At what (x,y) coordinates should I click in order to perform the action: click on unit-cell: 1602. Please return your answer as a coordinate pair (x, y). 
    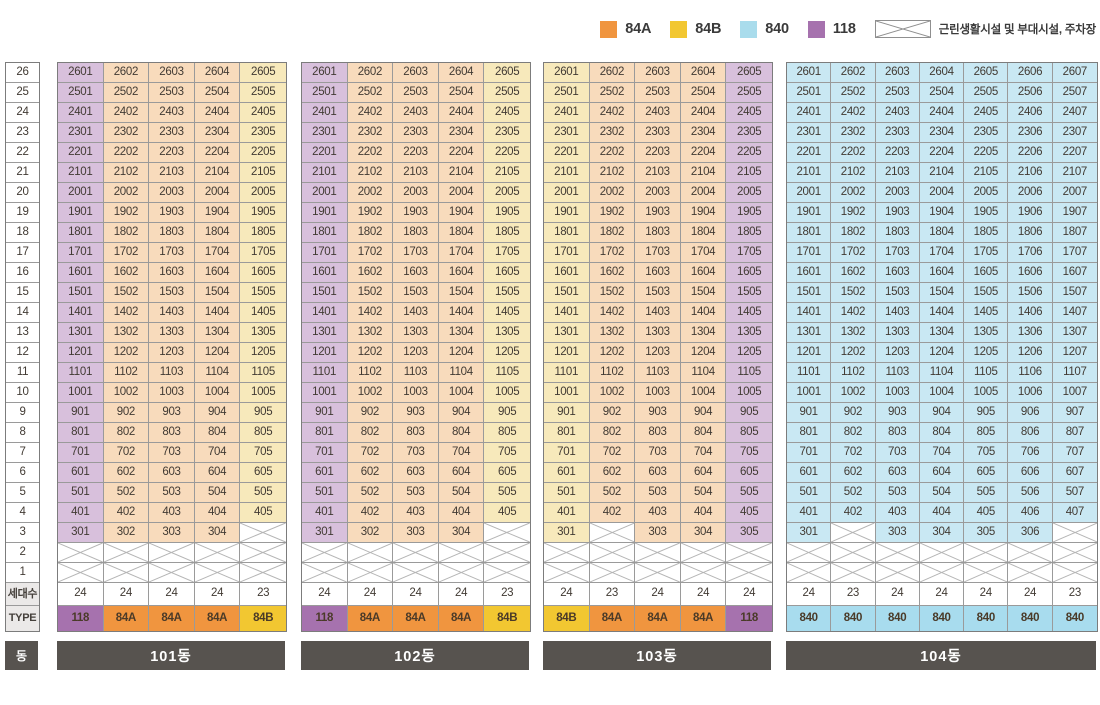
    Looking at the image, I should click on (126, 273).